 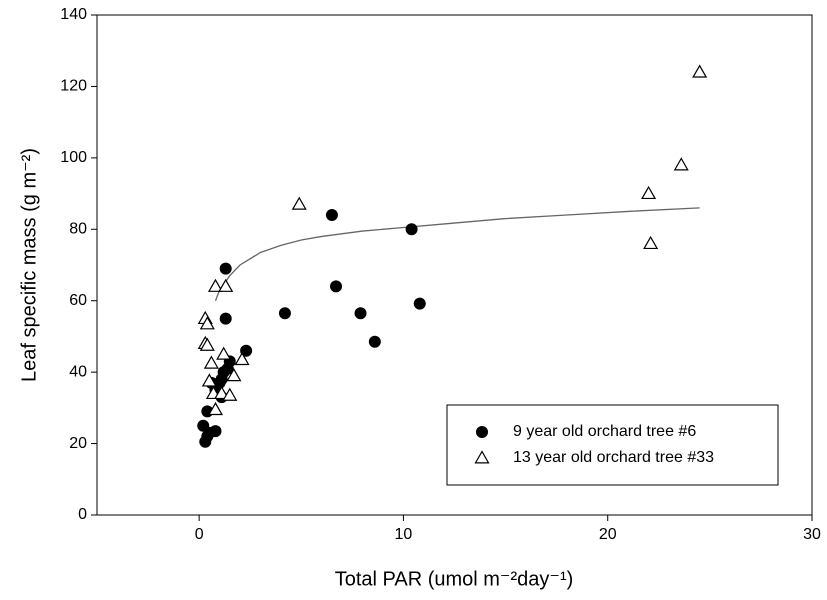 I want to click on x-tick-label: 0, so click(x=199, y=534).